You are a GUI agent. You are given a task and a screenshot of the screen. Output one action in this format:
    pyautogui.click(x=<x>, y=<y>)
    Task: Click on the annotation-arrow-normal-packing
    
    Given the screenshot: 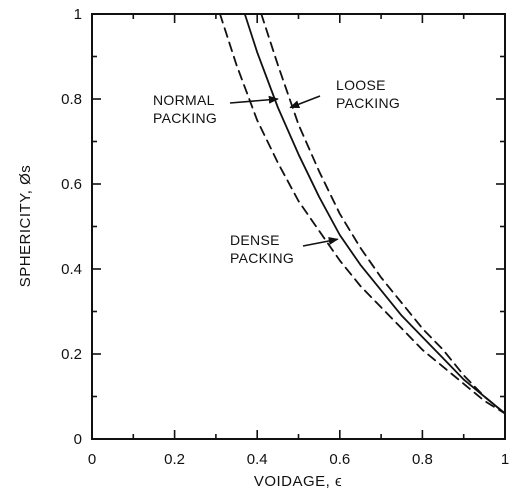 What is the action you would take?
    pyautogui.click(x=254, y=99)
    